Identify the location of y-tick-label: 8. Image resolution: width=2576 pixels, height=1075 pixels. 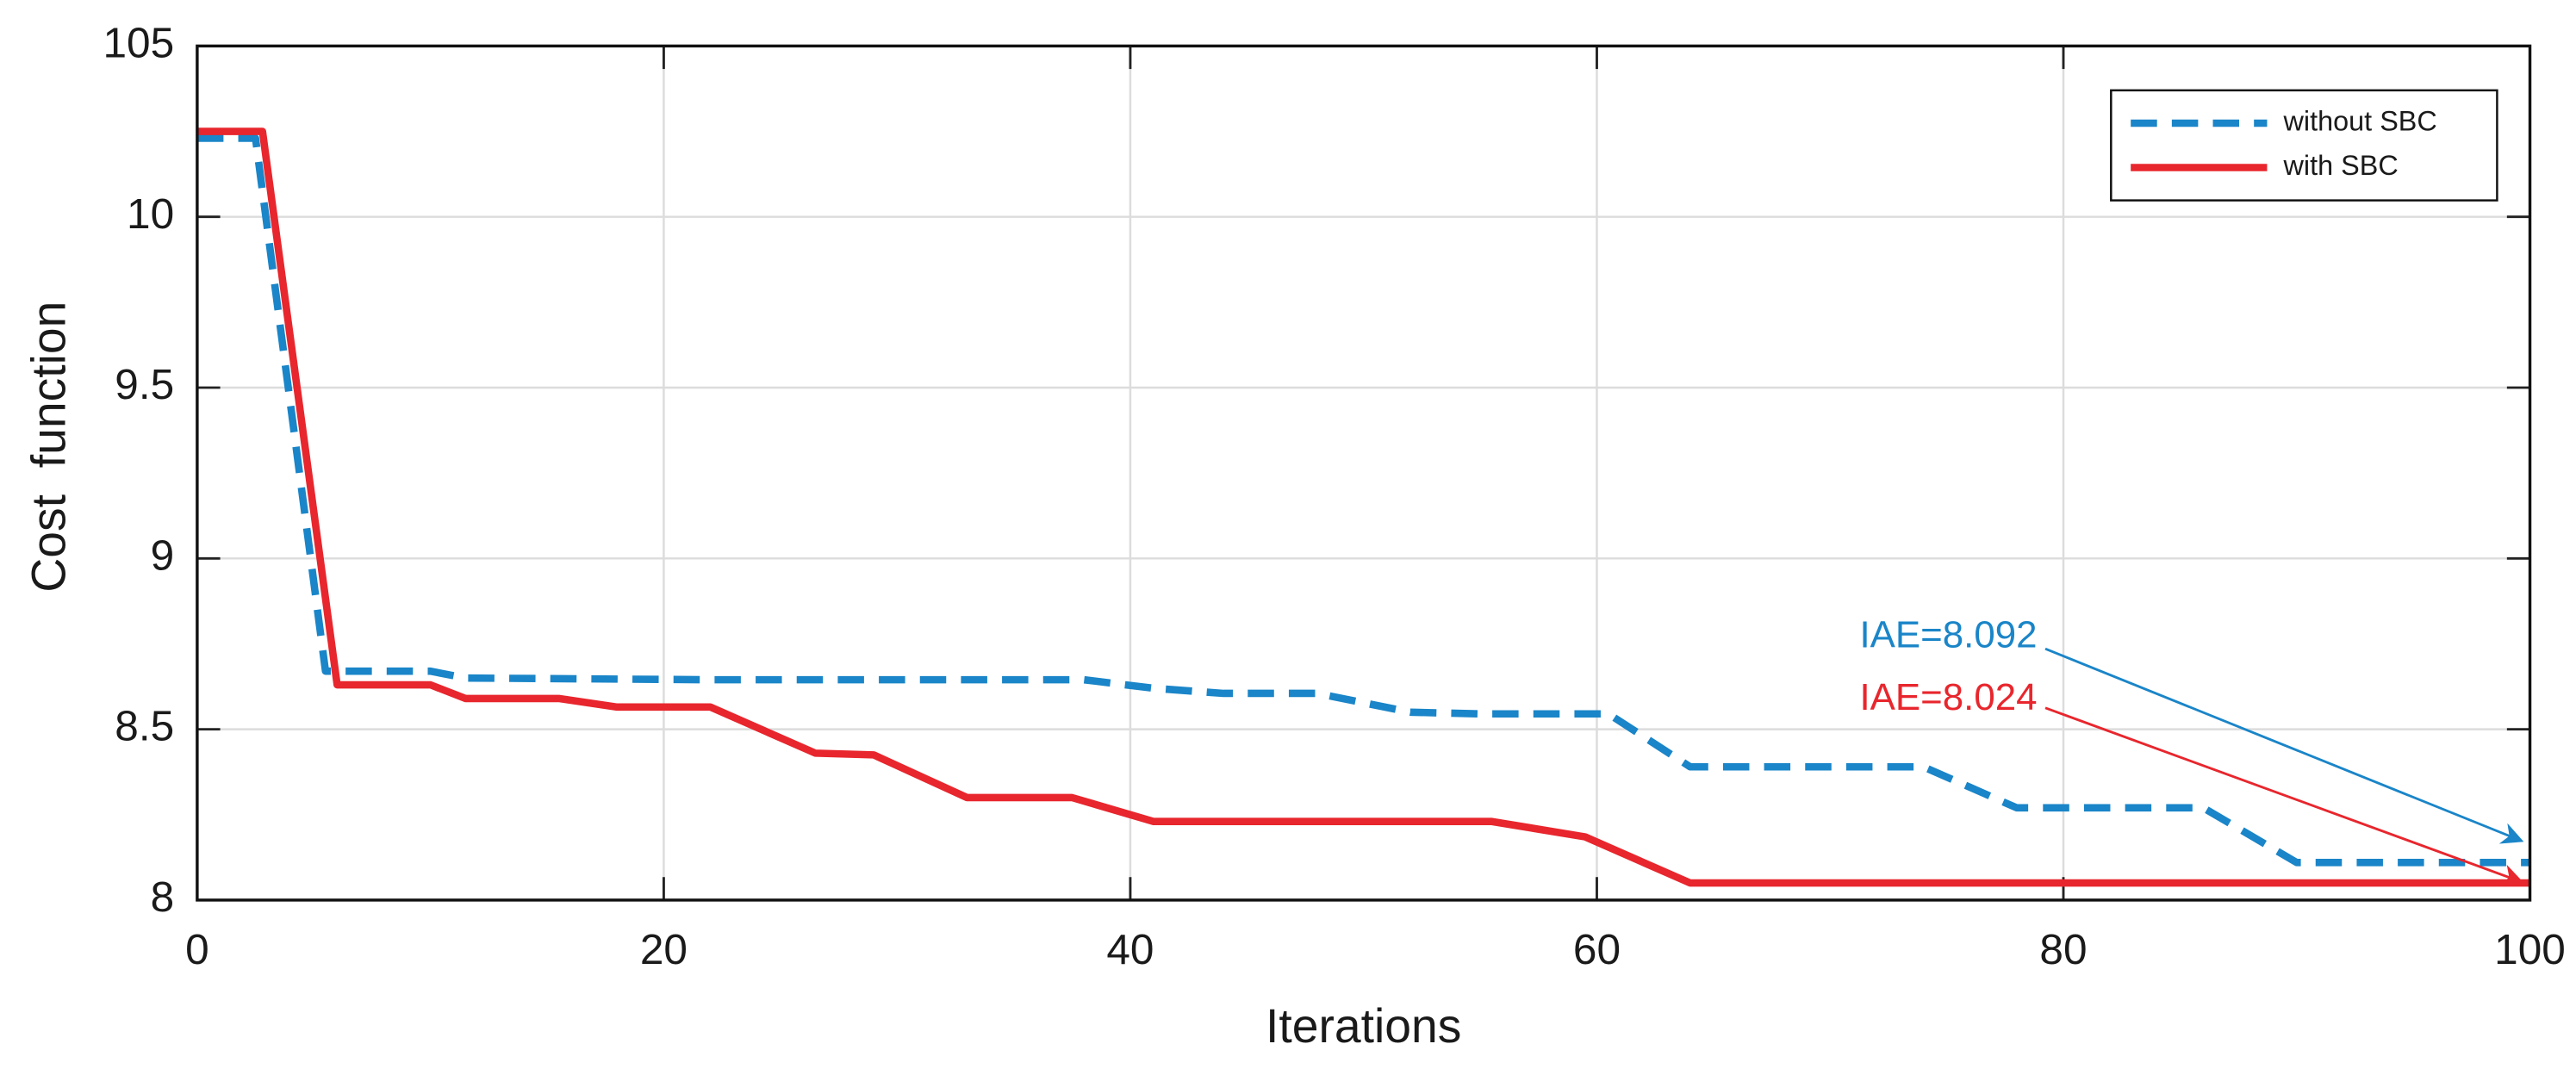
(163, 897).